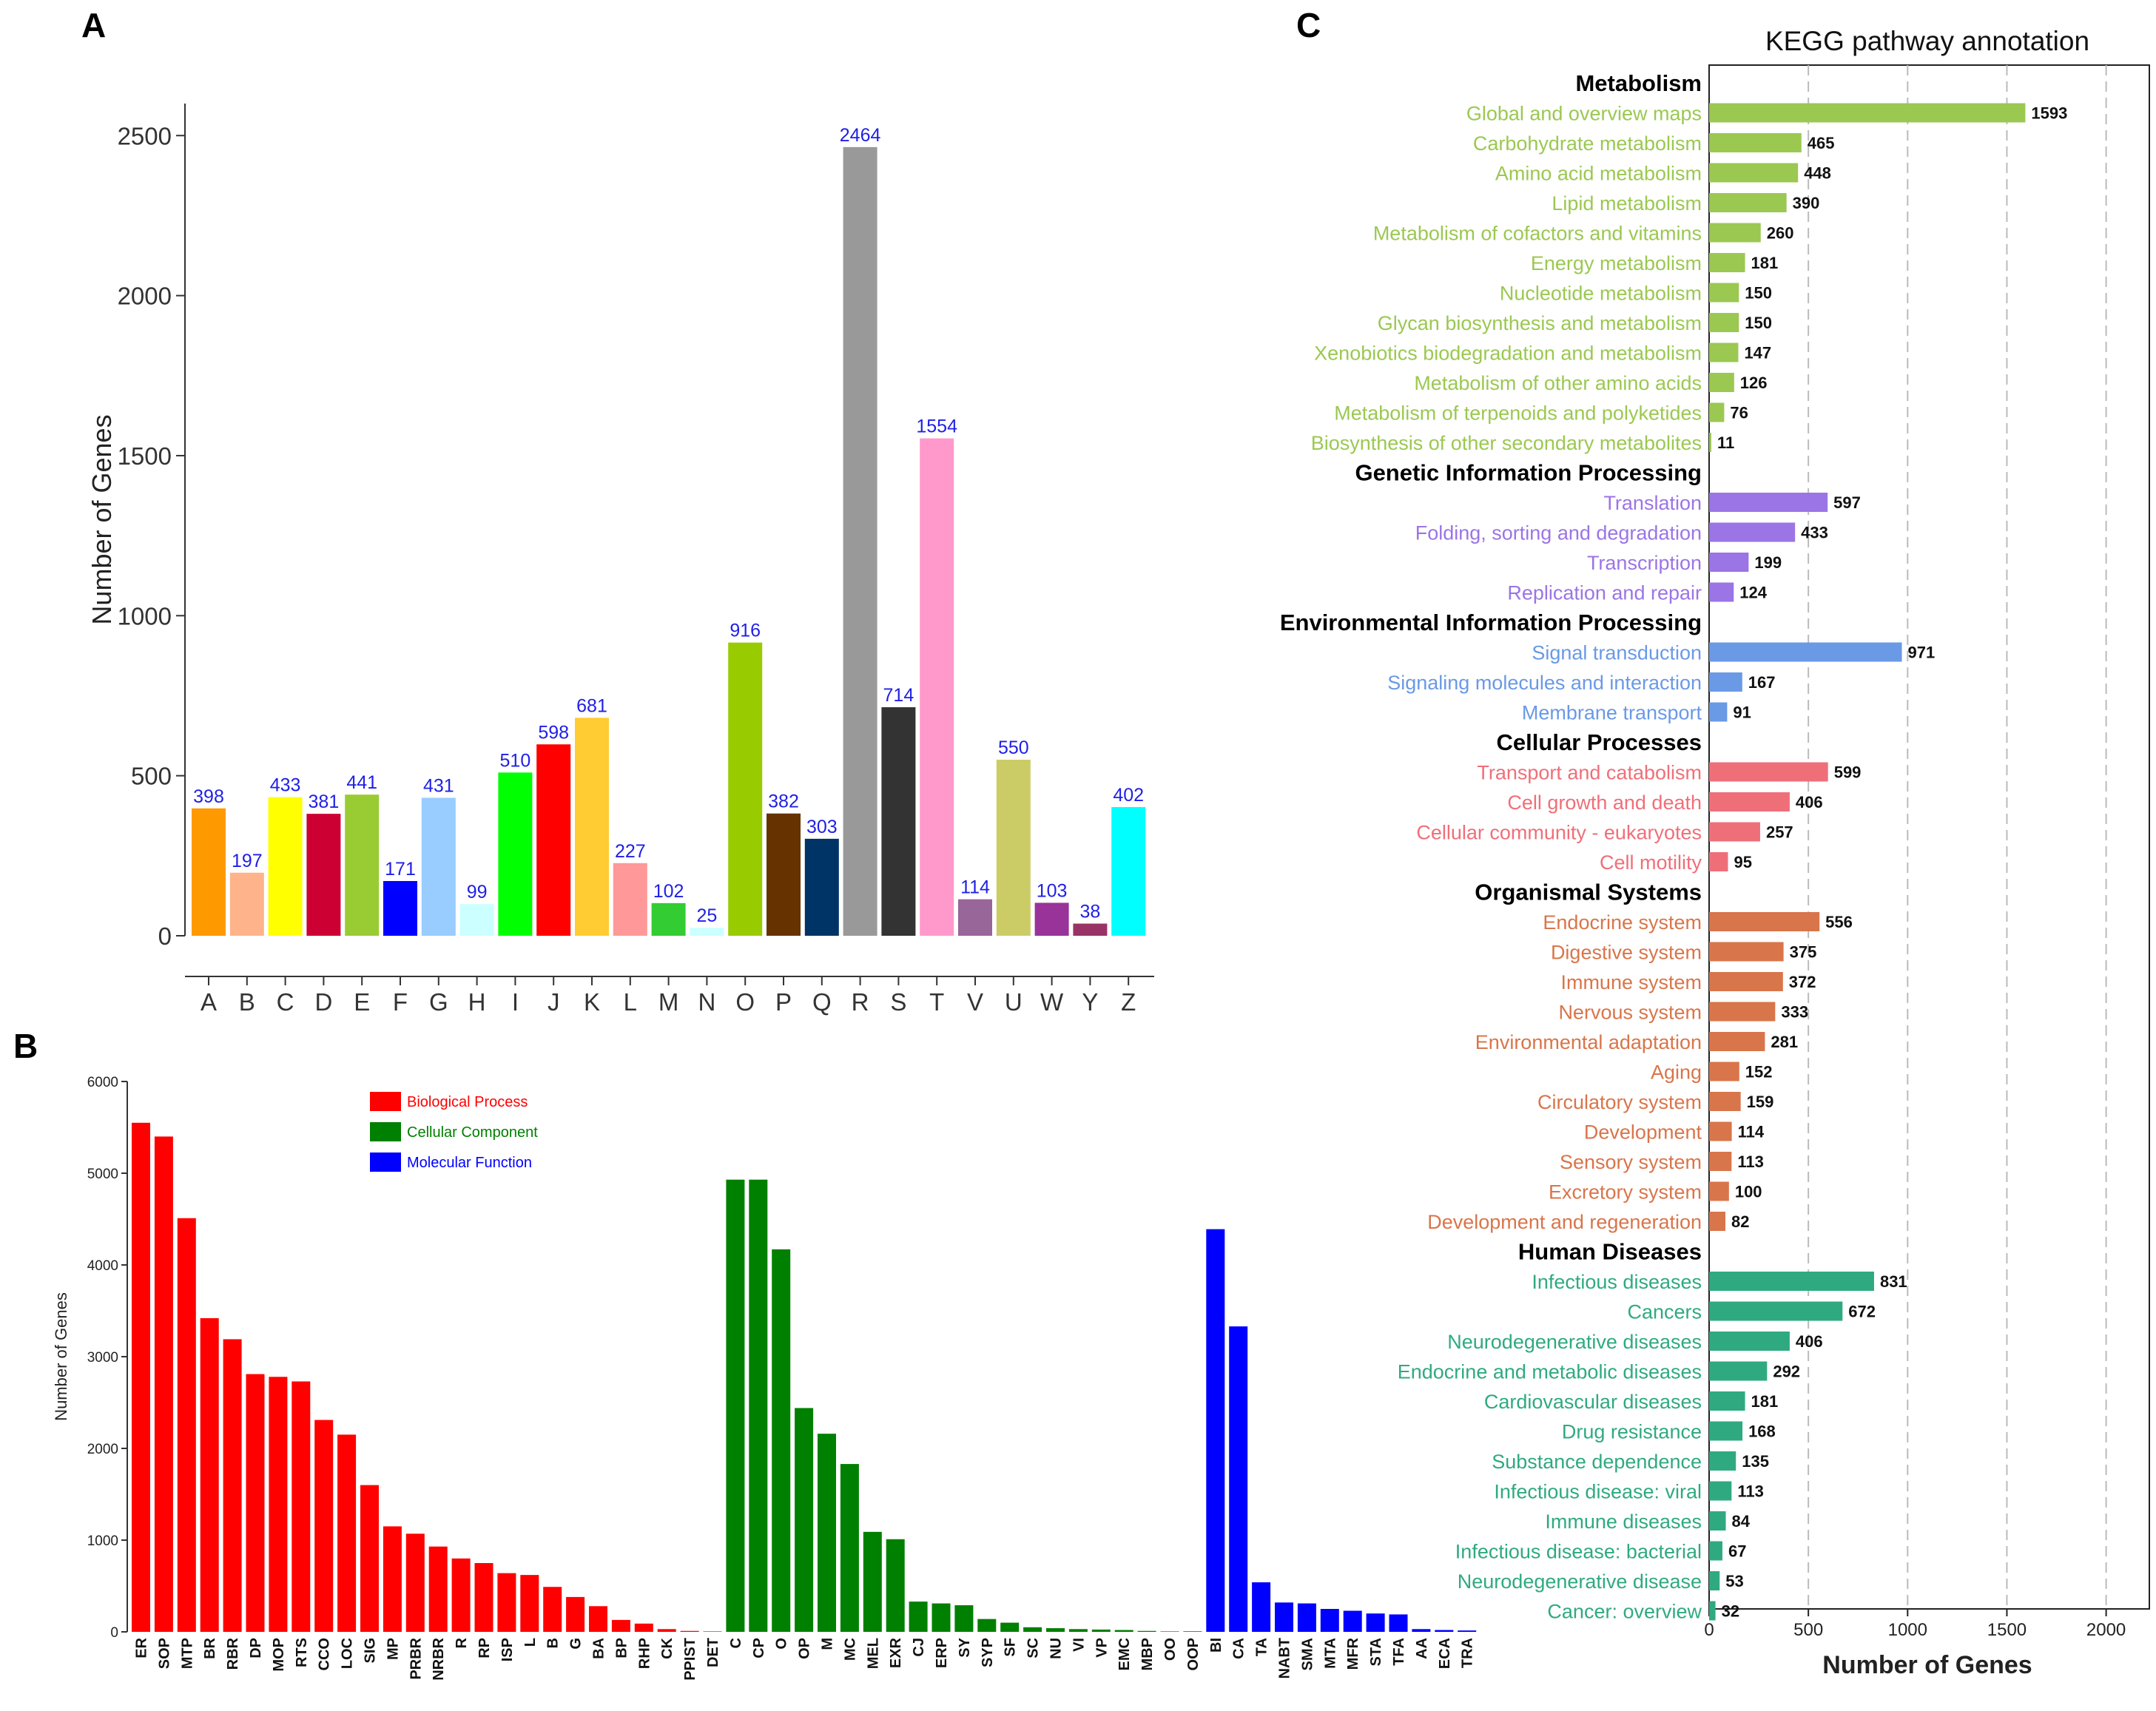 The image size is (2156, 1711). Describe the element at coordinates (1574, 1342) in the screenshot. I see `c-category-label: Neurodegenerative diseases` at that location.